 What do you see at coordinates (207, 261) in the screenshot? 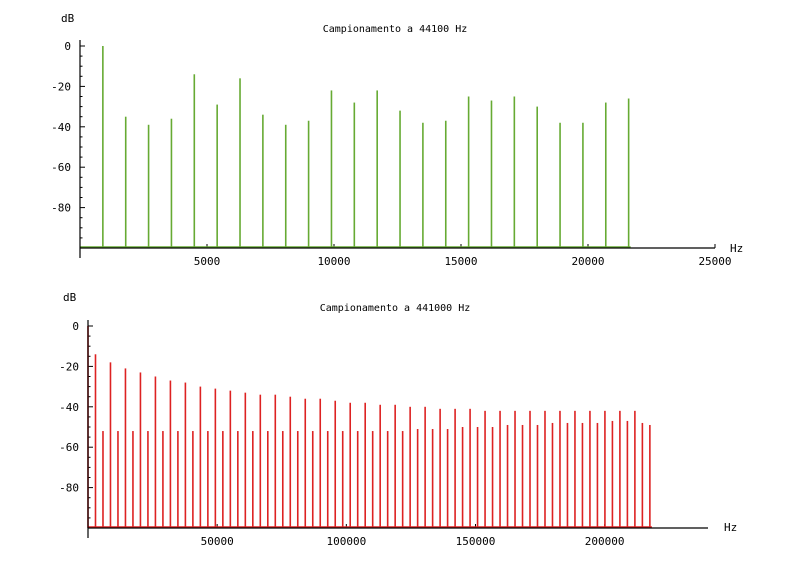
I see `x-tick-label: 5000` at bounding box center [207, 261].